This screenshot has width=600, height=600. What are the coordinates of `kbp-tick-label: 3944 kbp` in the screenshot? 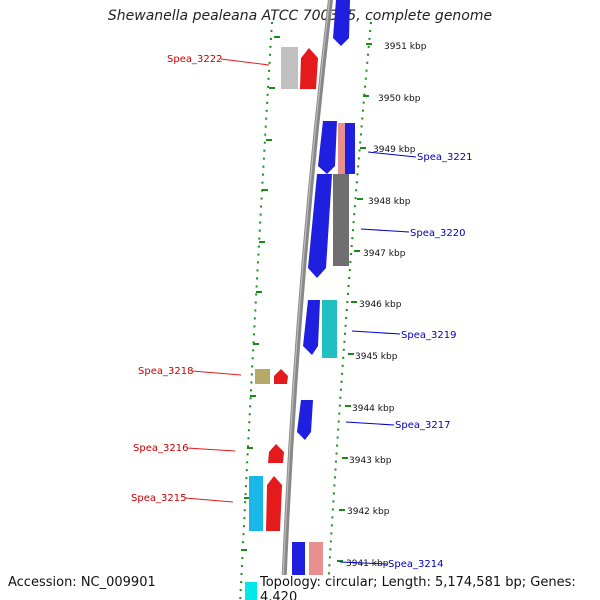 It's located at (373, 409).